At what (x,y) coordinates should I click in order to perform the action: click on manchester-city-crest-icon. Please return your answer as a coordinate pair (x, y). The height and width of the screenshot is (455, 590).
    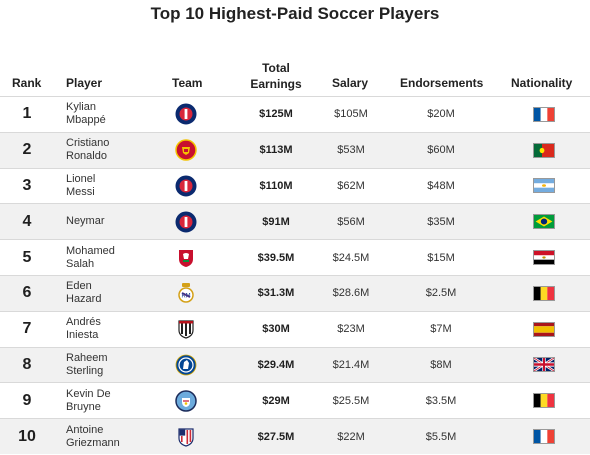
    Looking at the image, I should click on (186, 401).